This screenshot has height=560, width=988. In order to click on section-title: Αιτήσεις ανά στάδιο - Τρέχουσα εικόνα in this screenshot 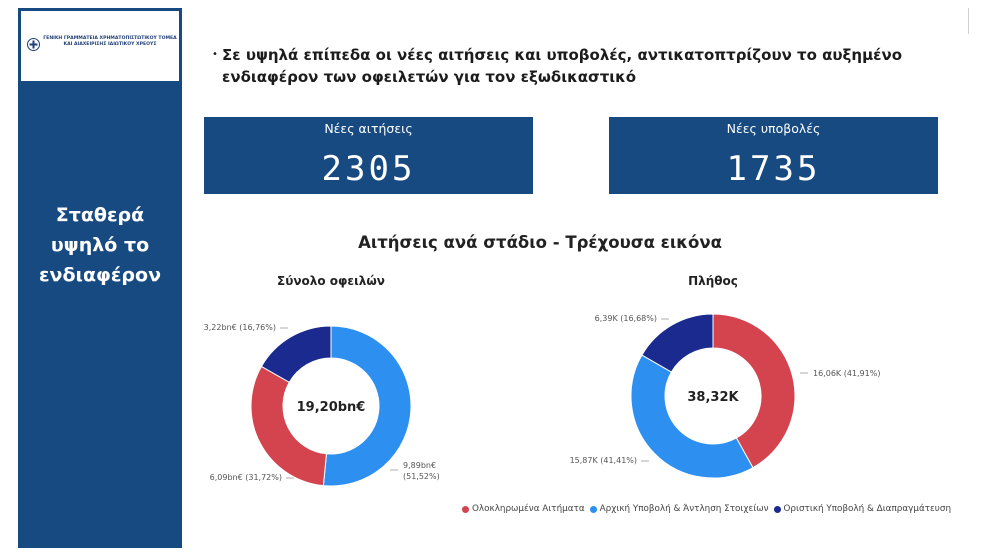, I will do `click(540, 242)`.